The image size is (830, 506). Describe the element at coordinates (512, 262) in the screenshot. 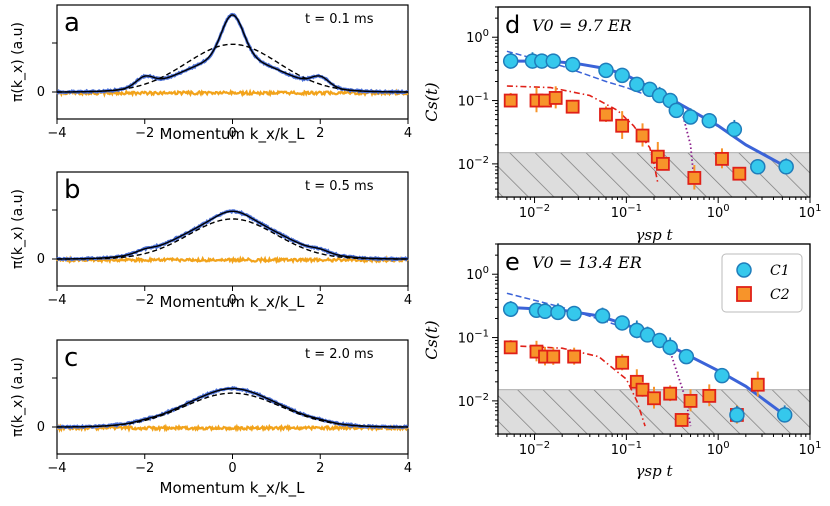

I see `panel-label: e` at that location.